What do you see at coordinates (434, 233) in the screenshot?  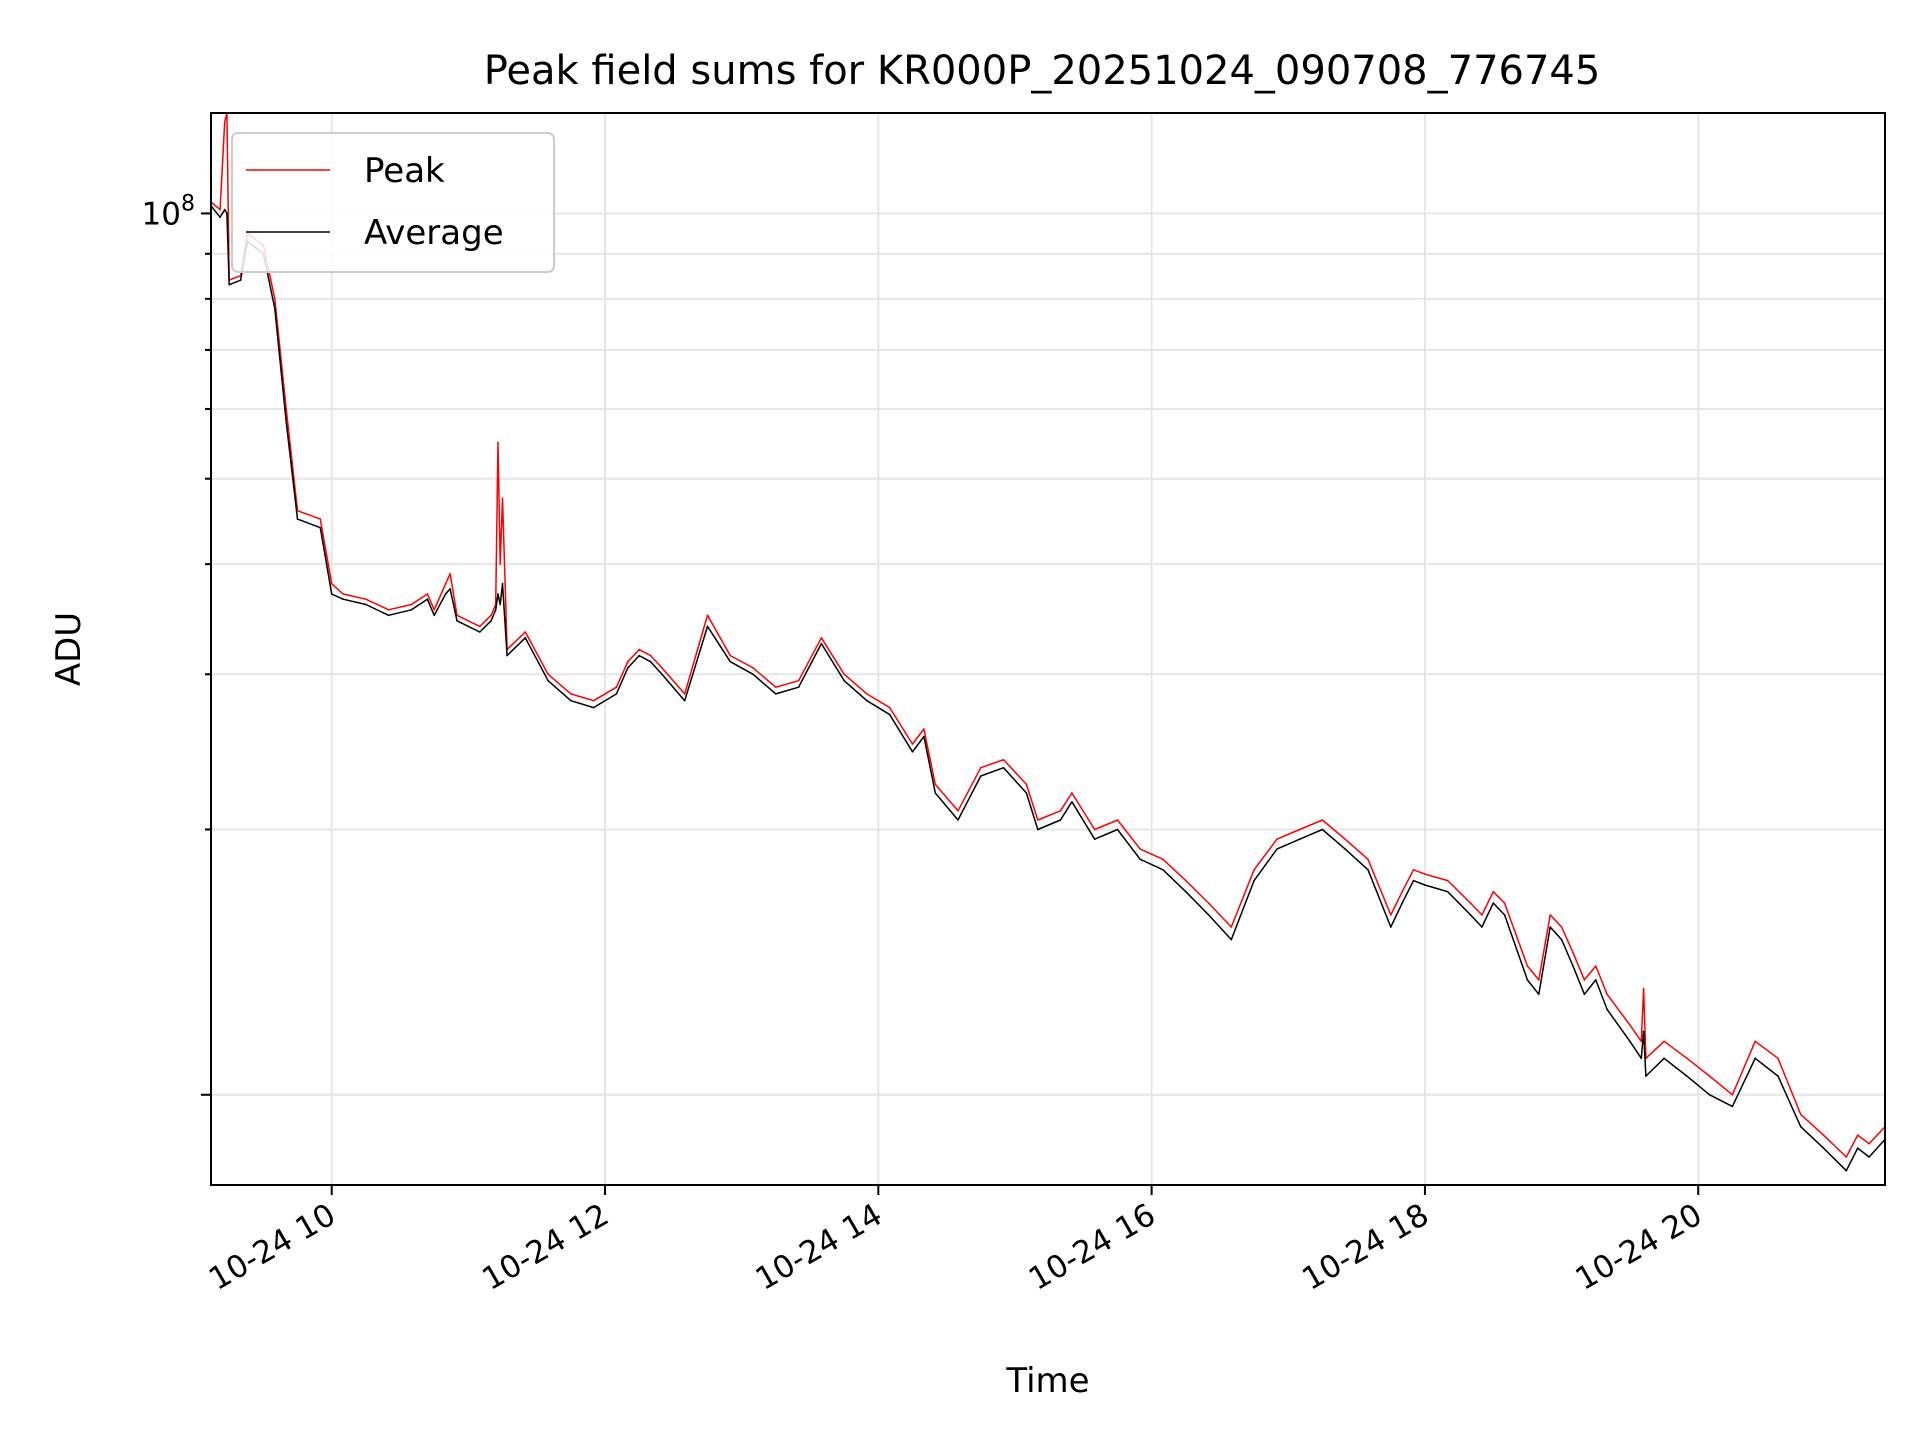 I see `legend-label-average: Average` at bounding box center [434, 233].